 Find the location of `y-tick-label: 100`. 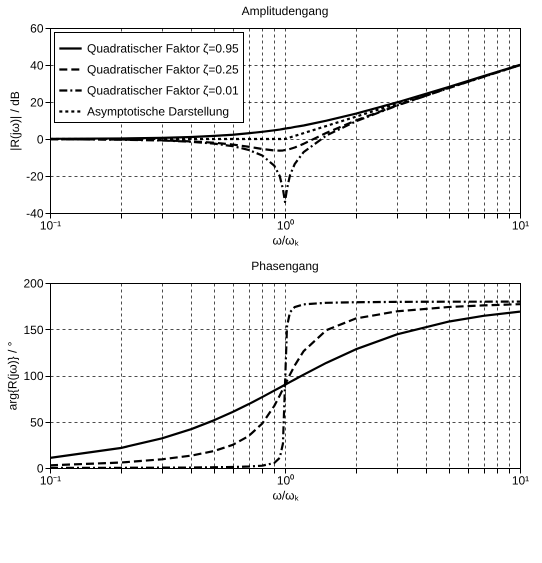

y-tick-label: 100 is located at coordinates (33, 376).